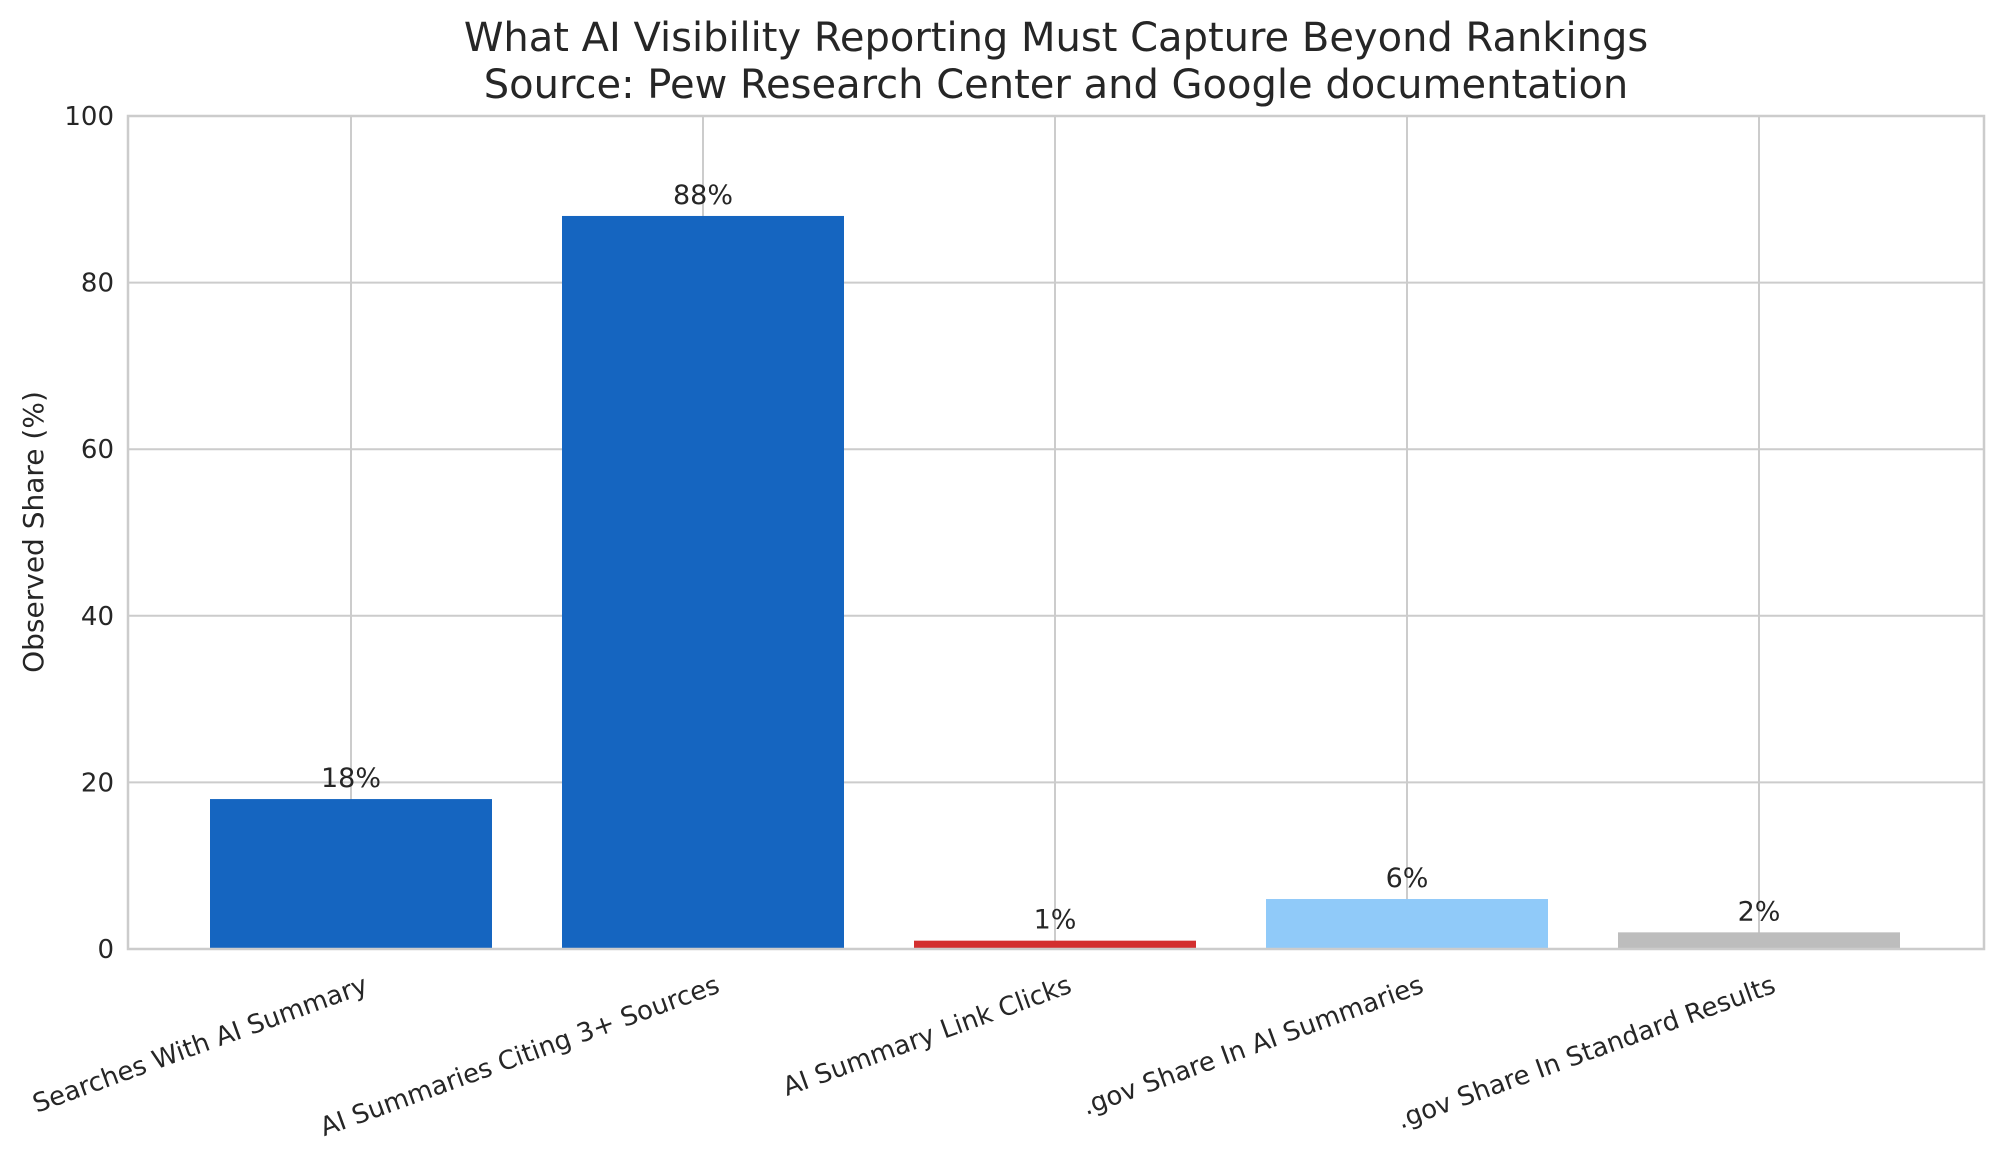 The height and width of the screenshot is (1161, 1999). What do you see at coordinates (89, 117) in the screenshot?
I see `y-tick-label: 100` at bounding box center [89, 117].